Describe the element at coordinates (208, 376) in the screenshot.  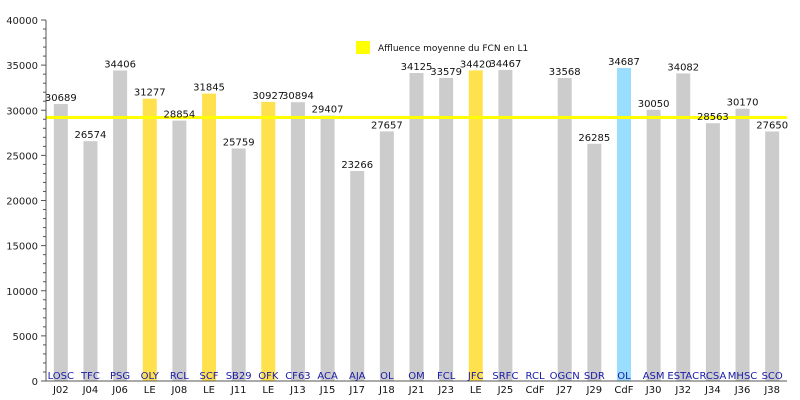
I see `team-label: SCF` at that location.